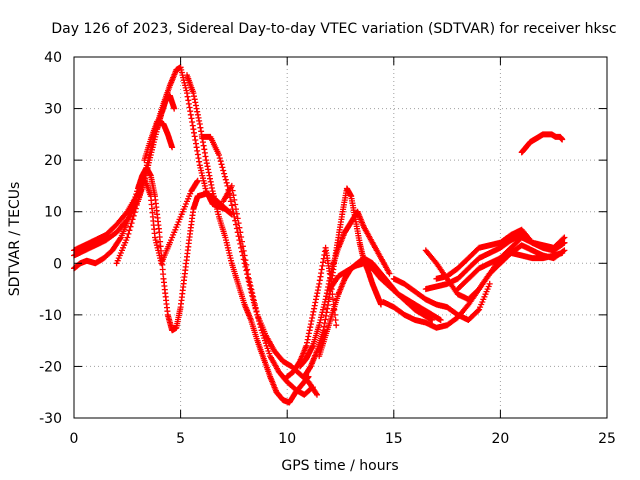 The image size is (640, 480). What do you see at coordinates (50, 367) in the screenshot?
I see `y-tick-label: -20` at bounding box center [50, 367].